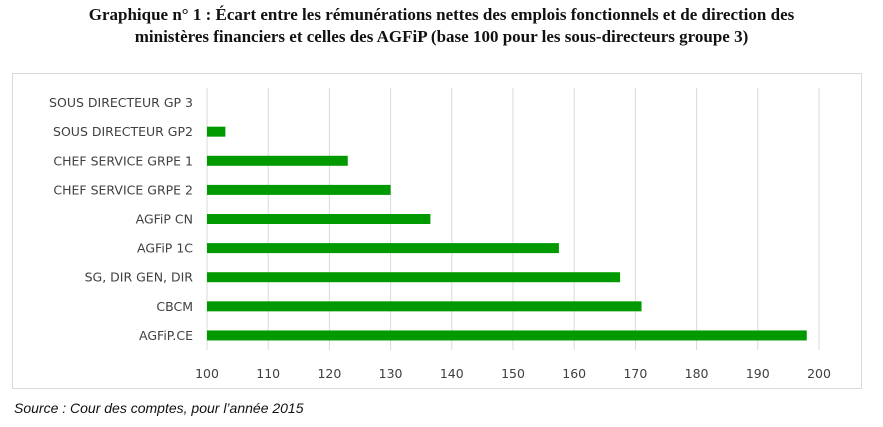  Describe the element at coordinates (121, 102) in the screenshot. I see `category-label: SOUS DIRECTEUR GP 3` at that location.